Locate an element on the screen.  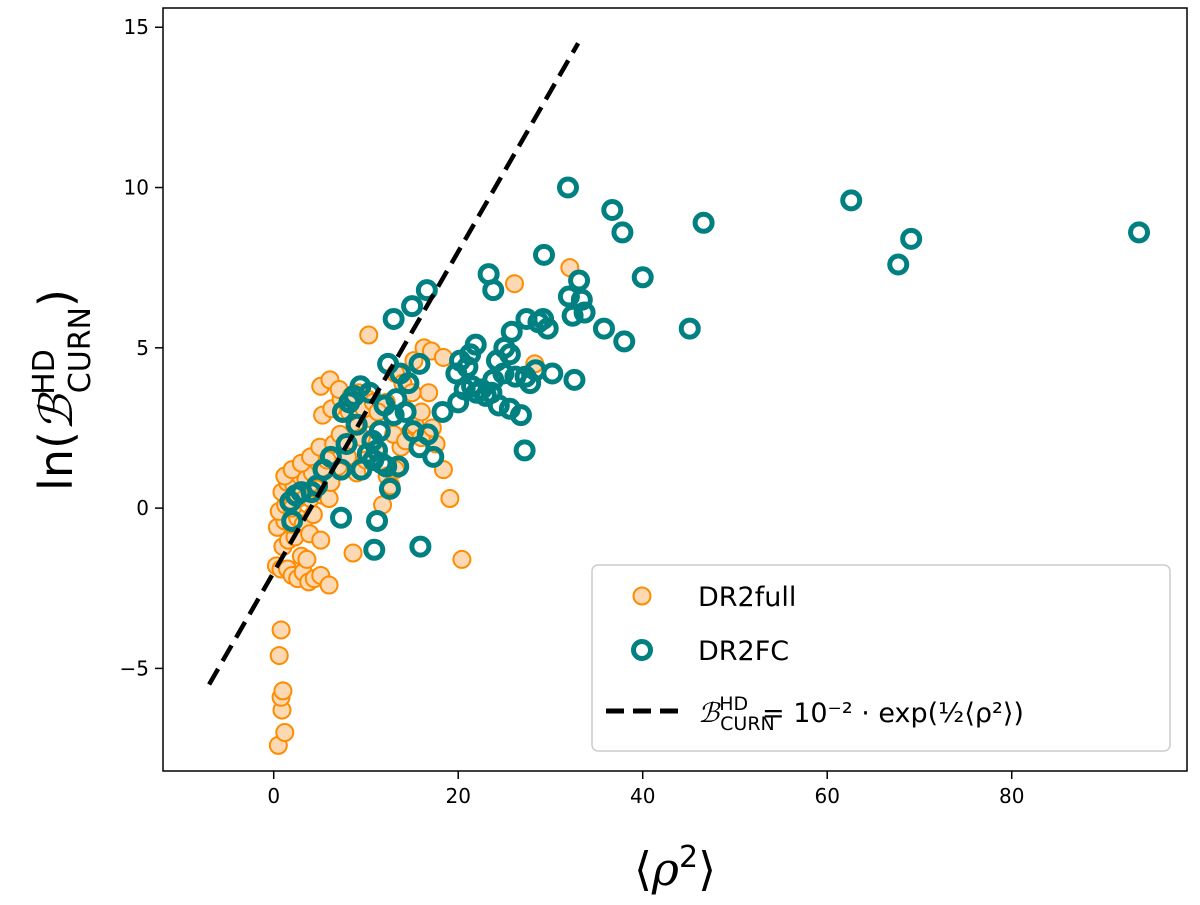
y-tick-label-2: 5 is located at coordinates (142, 348).